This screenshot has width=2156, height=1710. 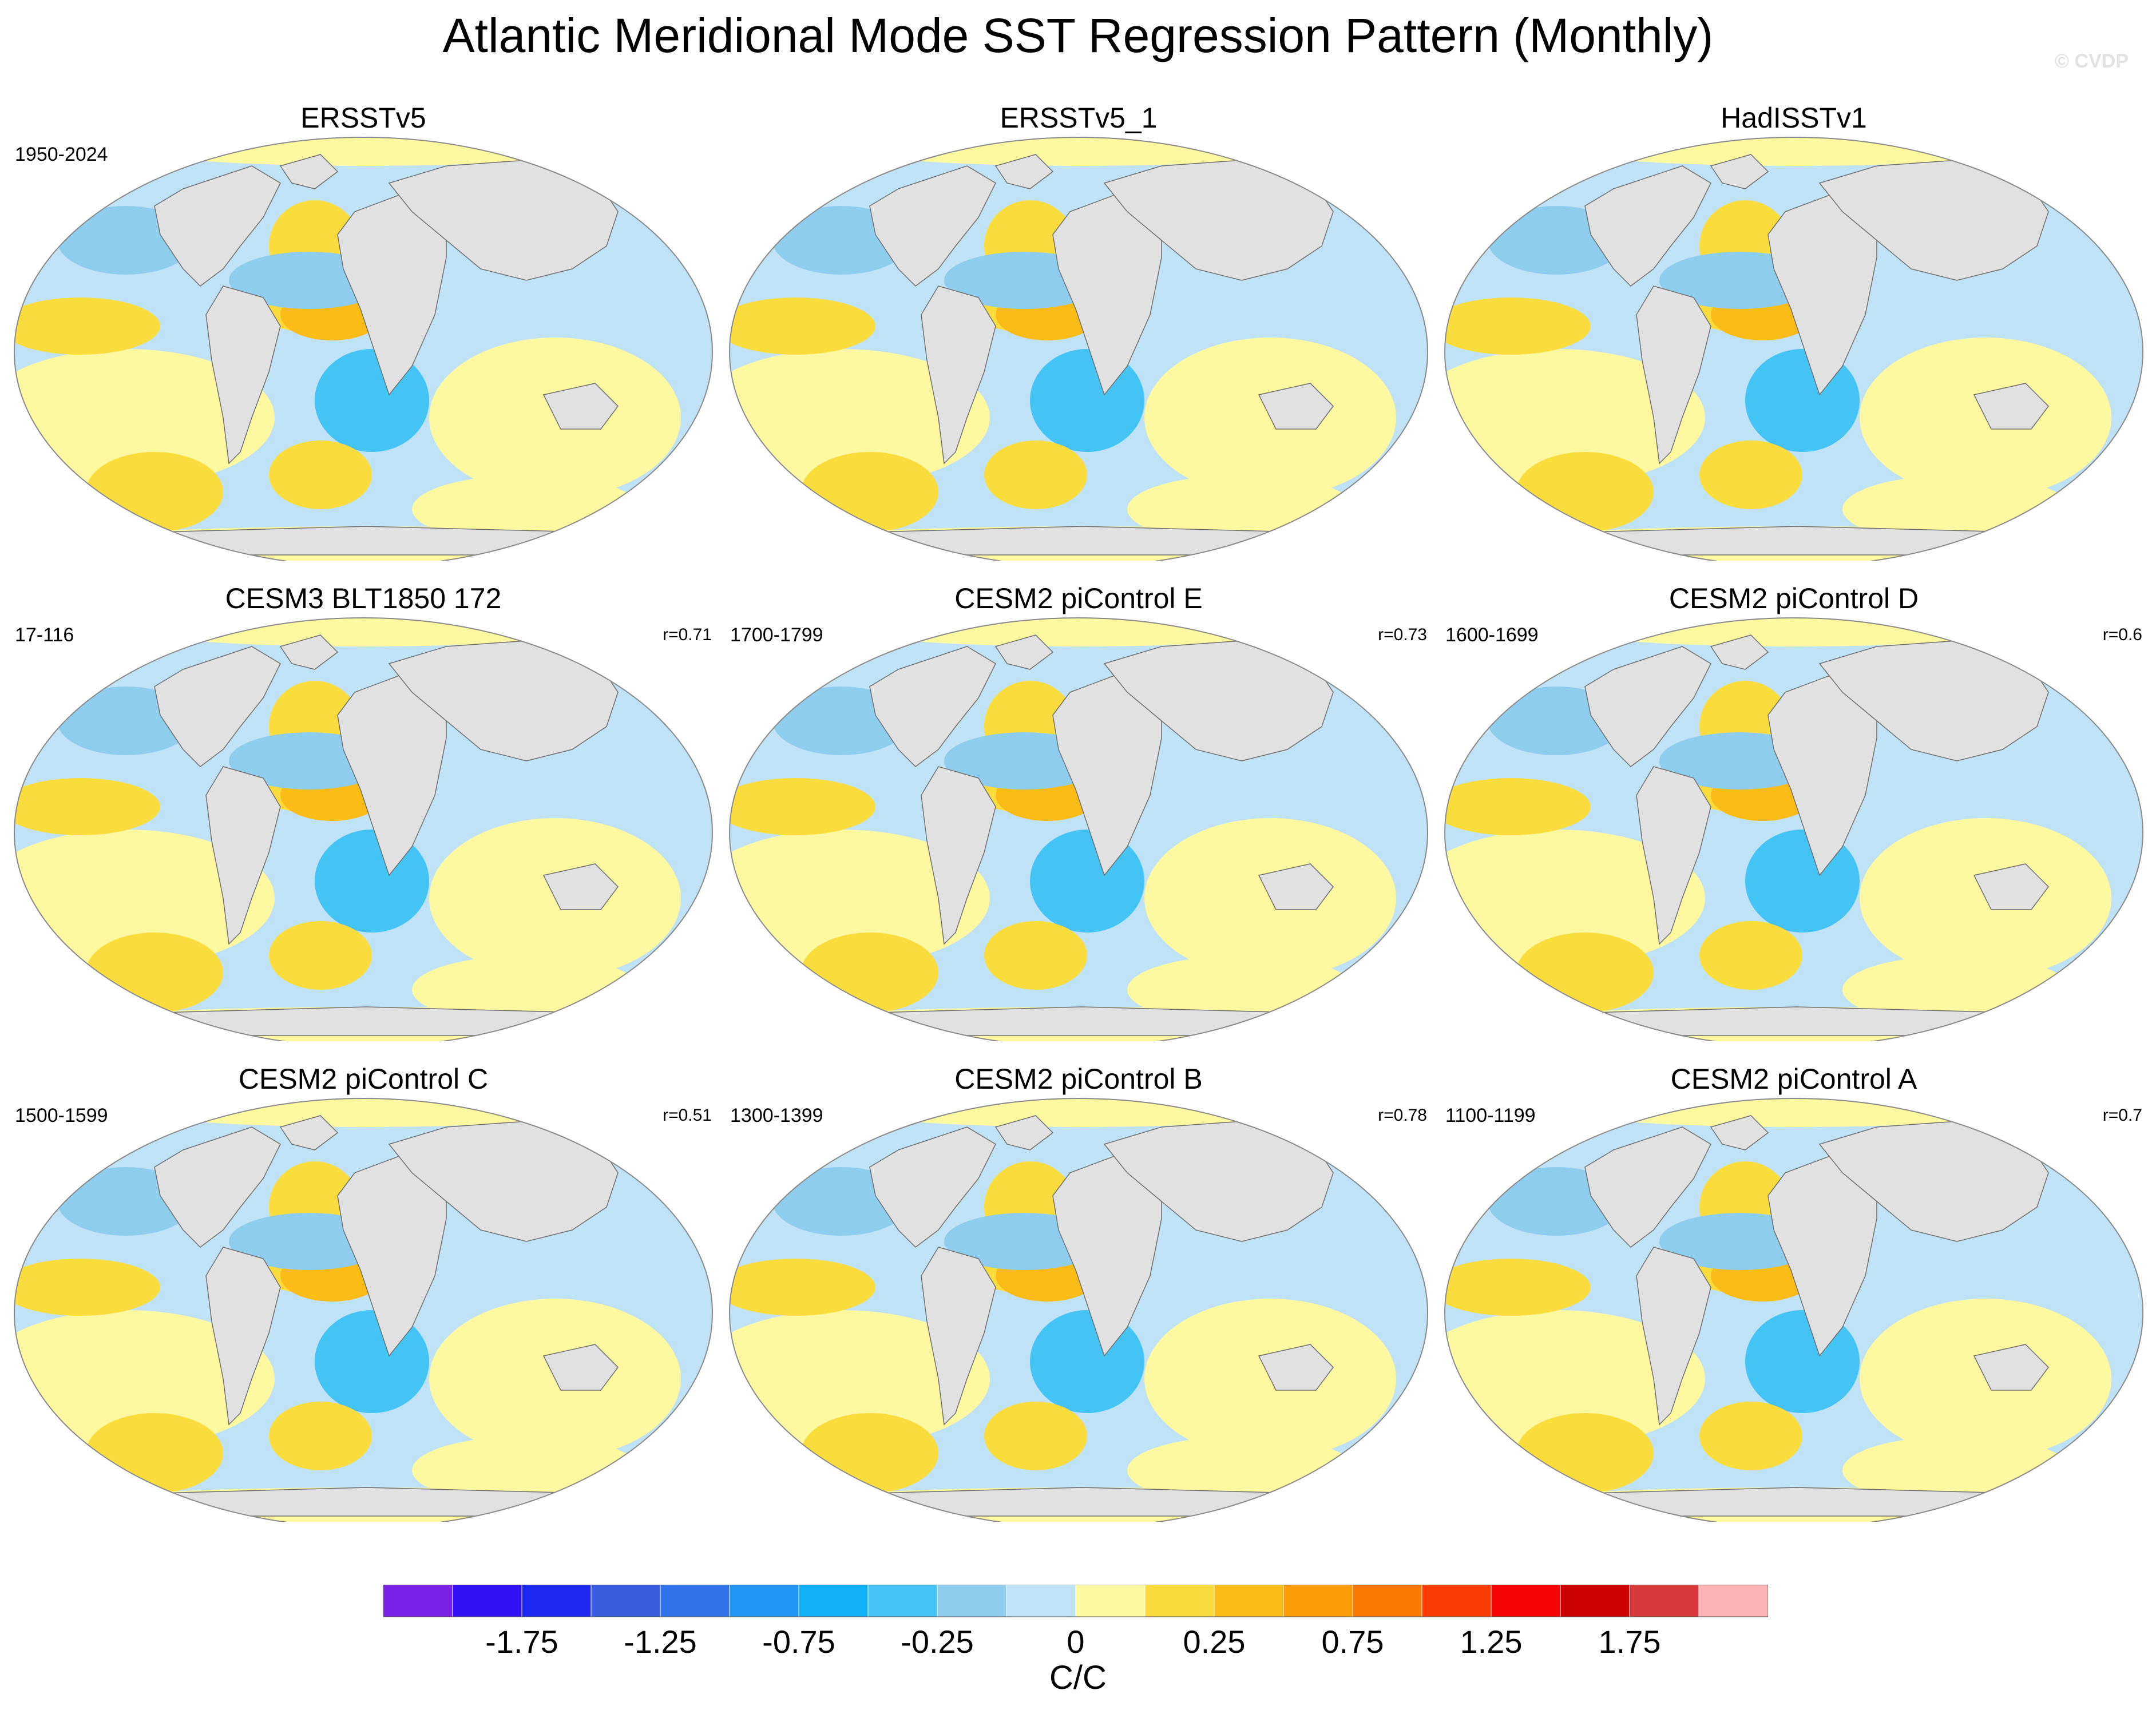 I want to click on map-panel: ERSSTv5_1, so click(x=1078, y=329).